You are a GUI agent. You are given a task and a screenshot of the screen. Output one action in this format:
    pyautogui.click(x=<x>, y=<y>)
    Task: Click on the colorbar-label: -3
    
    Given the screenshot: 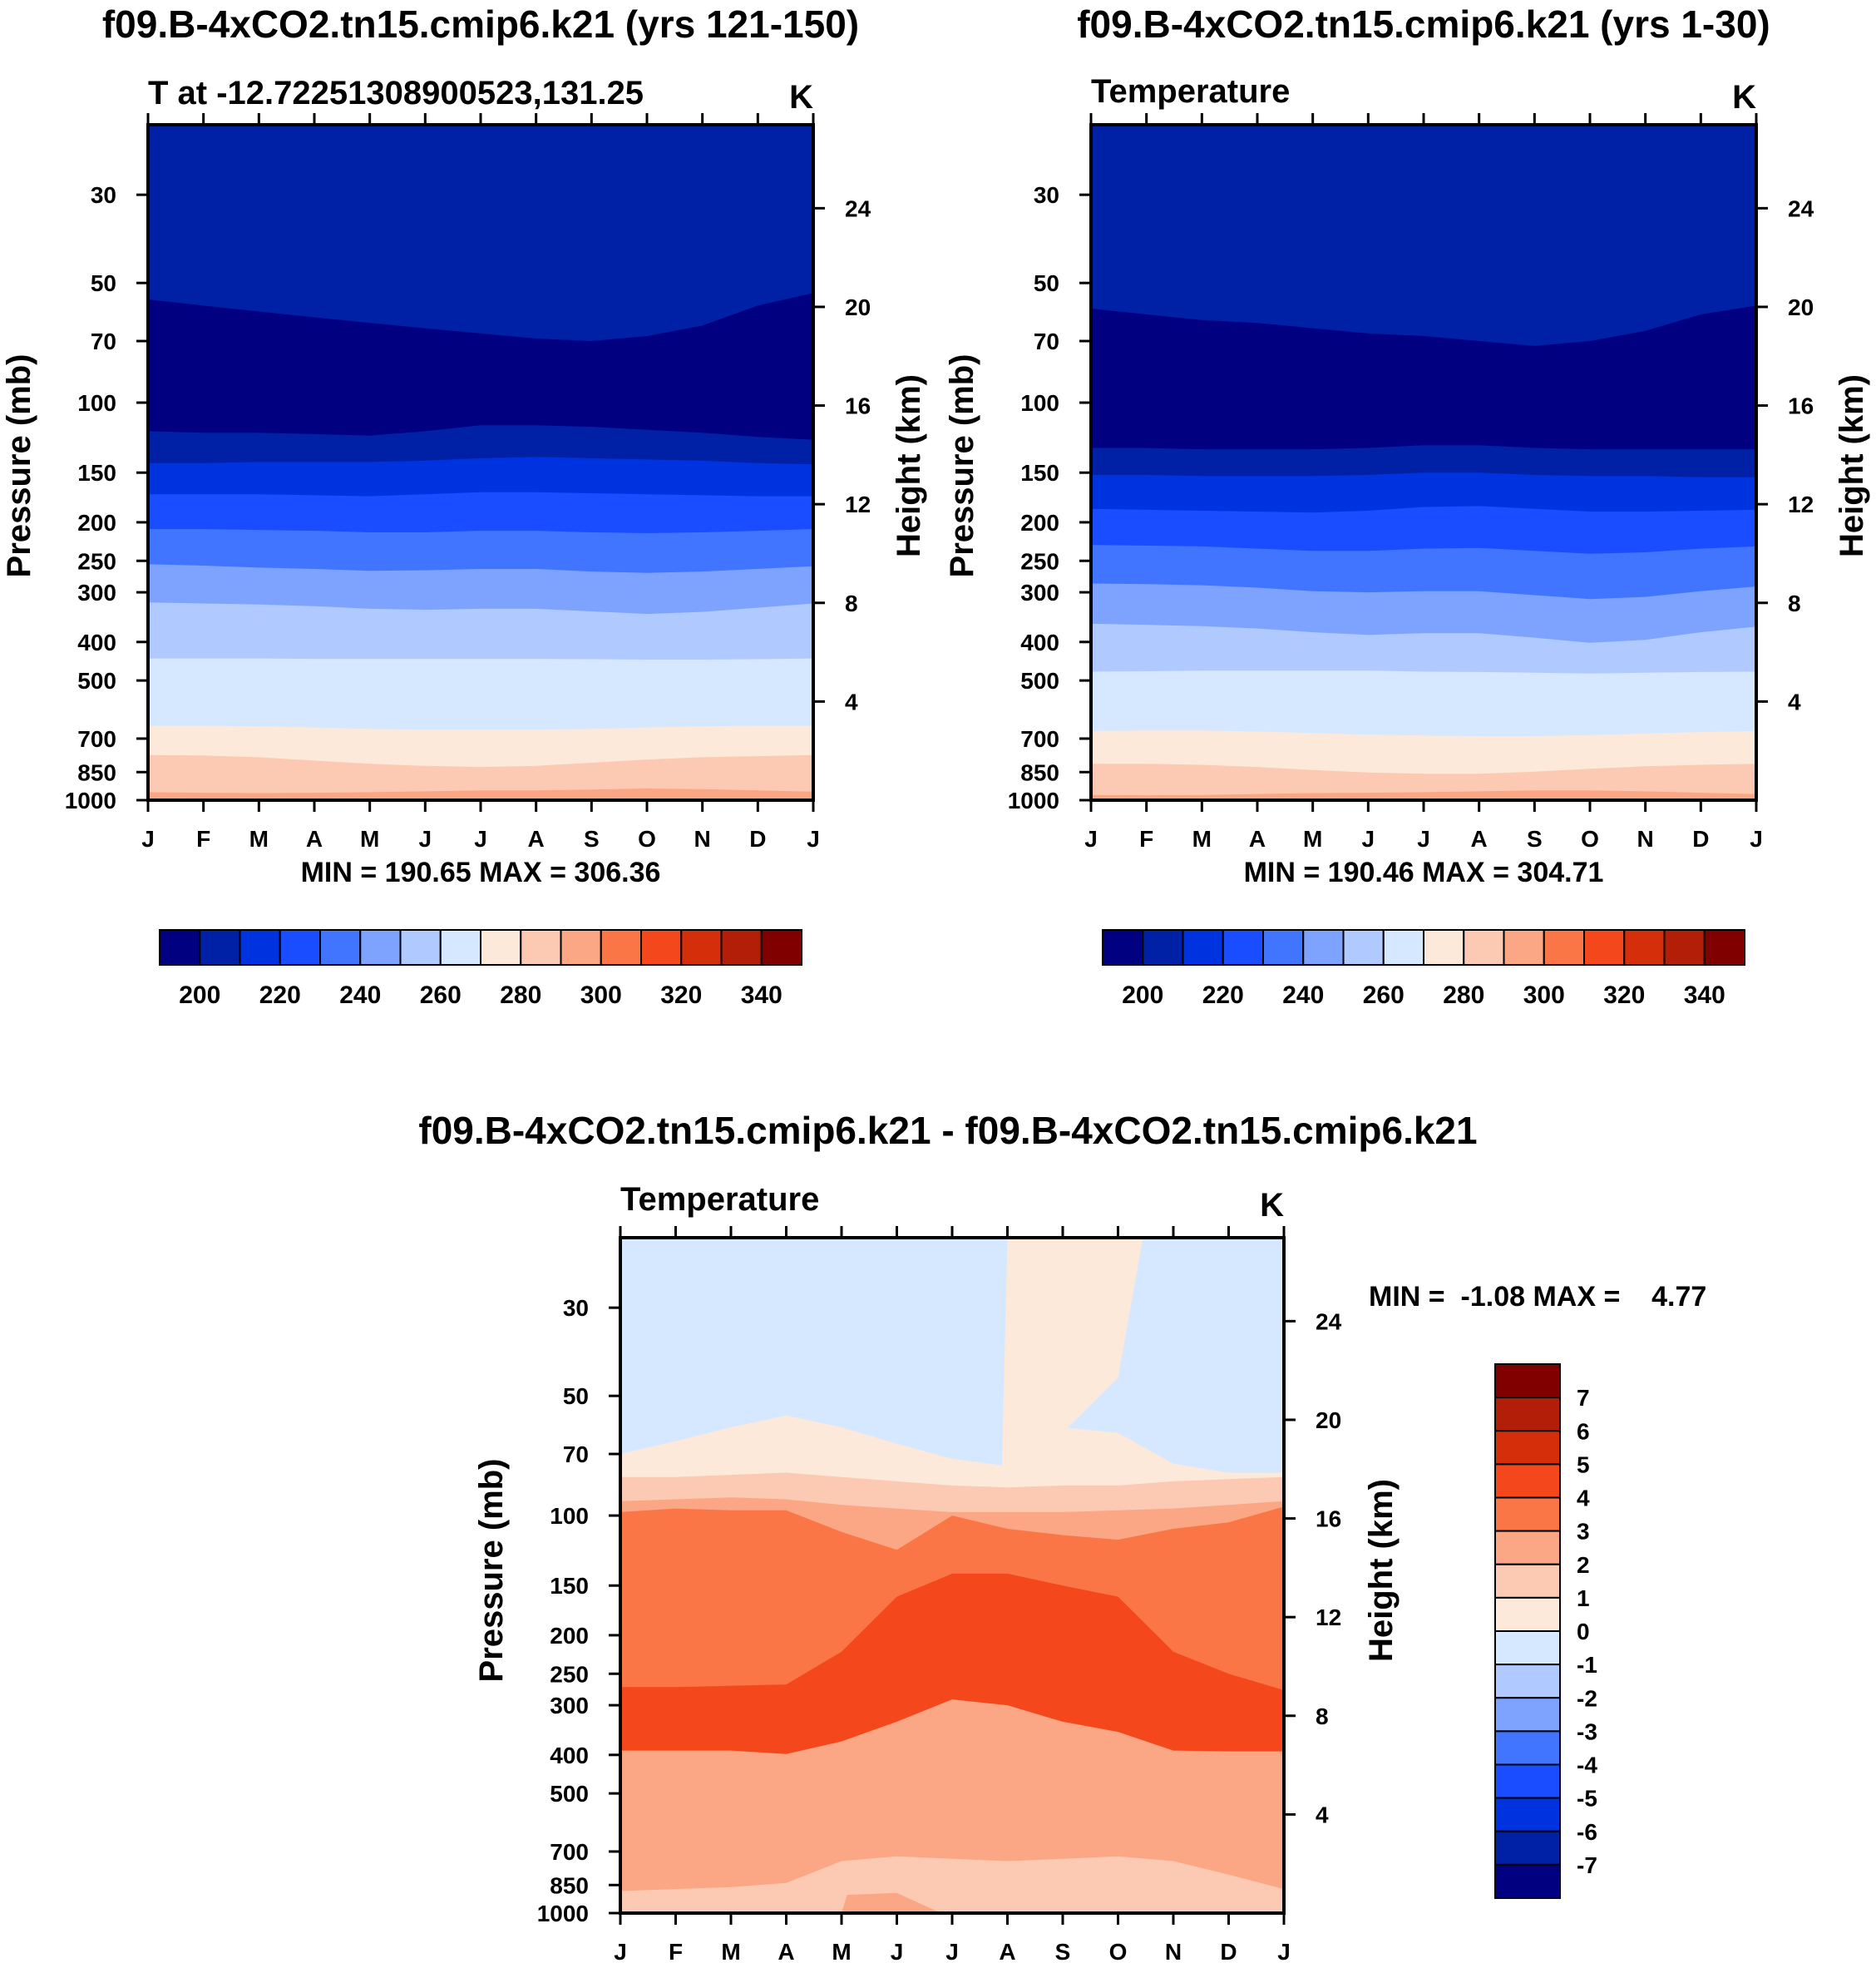 What is the action you would take?
    pyautogui.click(x=1587, y=1731)
    